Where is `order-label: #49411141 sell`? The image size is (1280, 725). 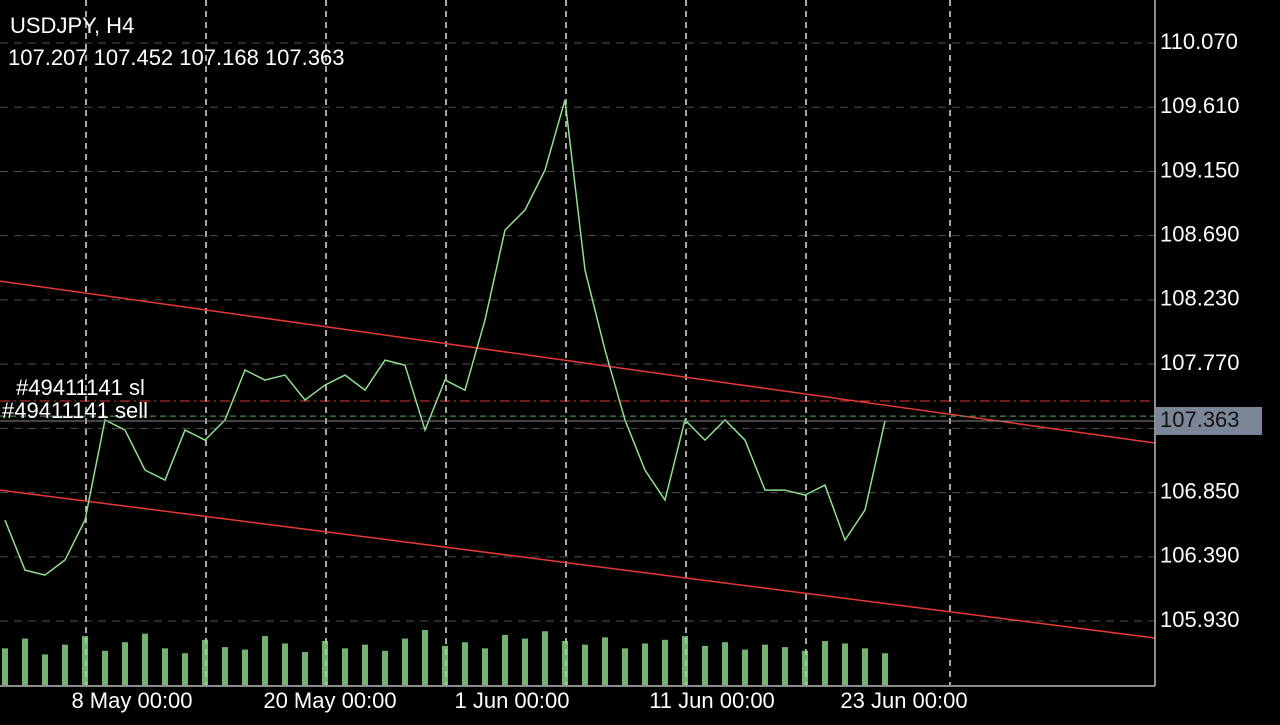 order-label: #49411141 sell is located at coordinates (75, 410).